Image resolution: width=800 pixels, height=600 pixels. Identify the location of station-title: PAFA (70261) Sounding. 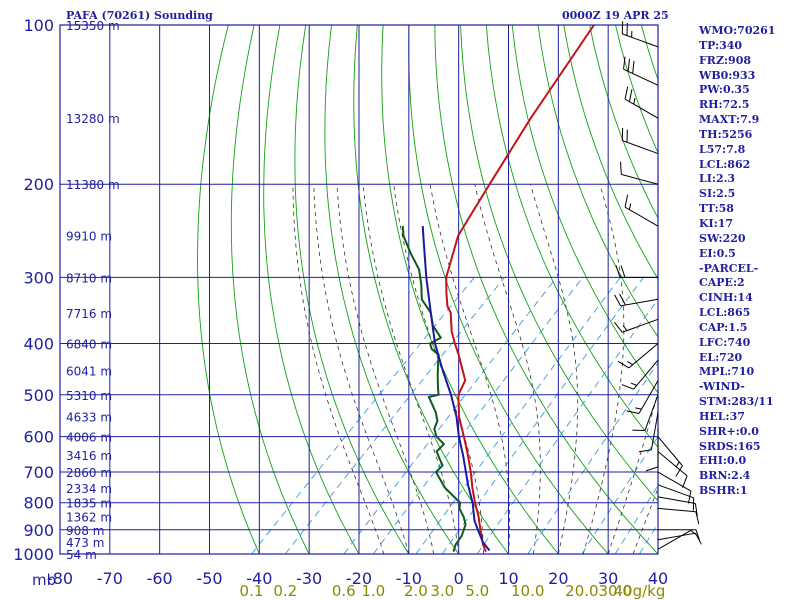
(139, 15).